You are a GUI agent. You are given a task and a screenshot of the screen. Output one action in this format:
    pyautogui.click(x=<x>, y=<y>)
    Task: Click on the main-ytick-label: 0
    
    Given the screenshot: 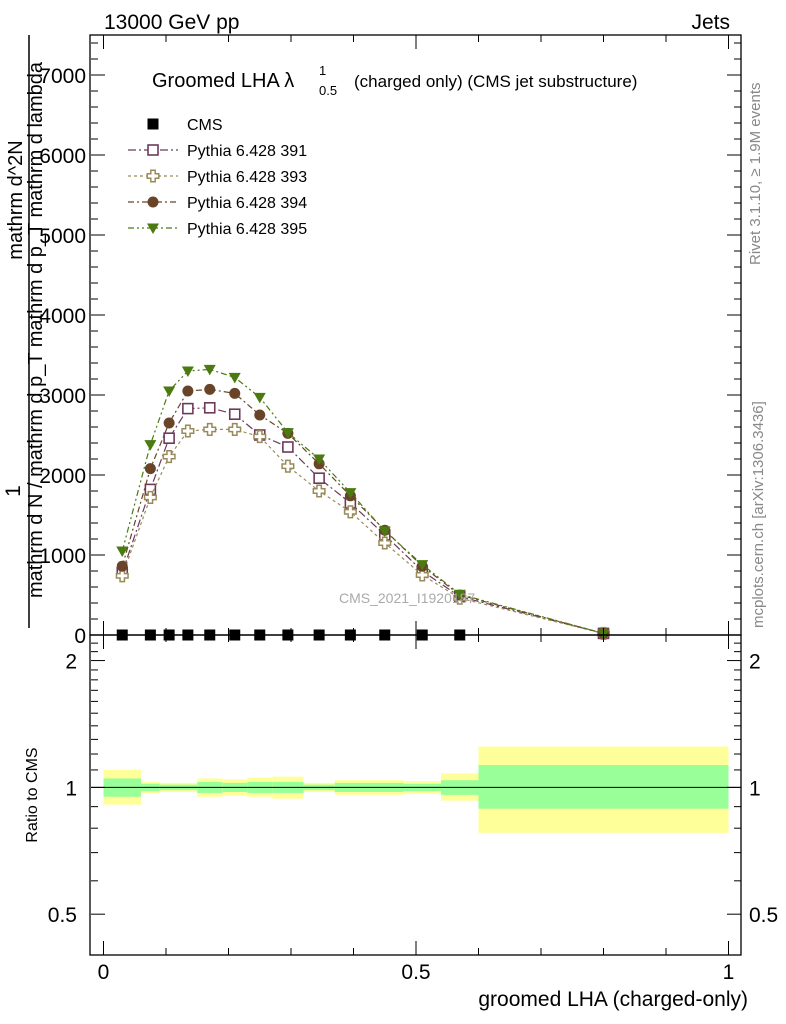 What is the action you would take?
    pyautogui.click(x=80, y=636)
    